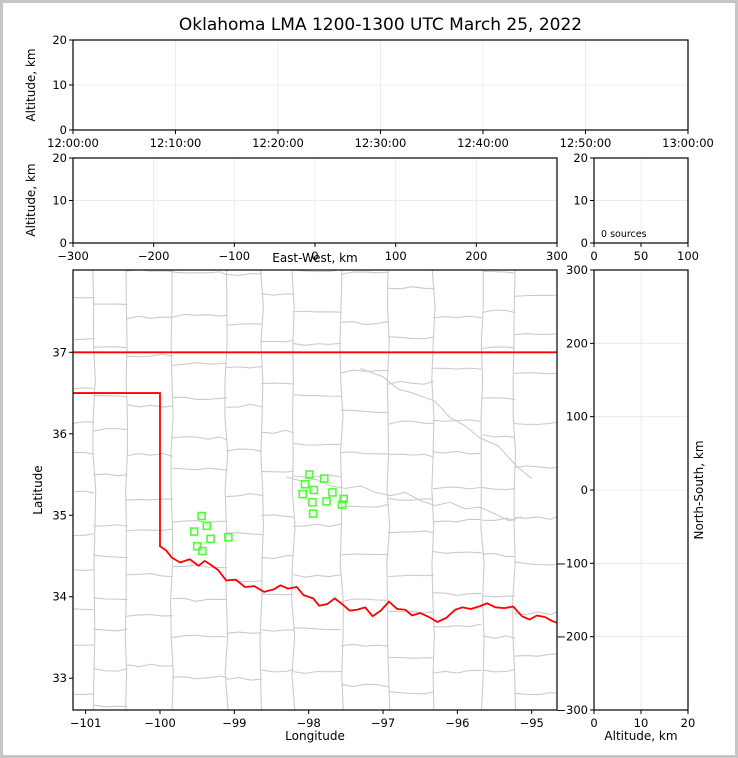 The width and height of the screenshot is (738, 758). Describe the element at coordinates (380, 85) in the screenshot. I see `time_height-panel` at that location.